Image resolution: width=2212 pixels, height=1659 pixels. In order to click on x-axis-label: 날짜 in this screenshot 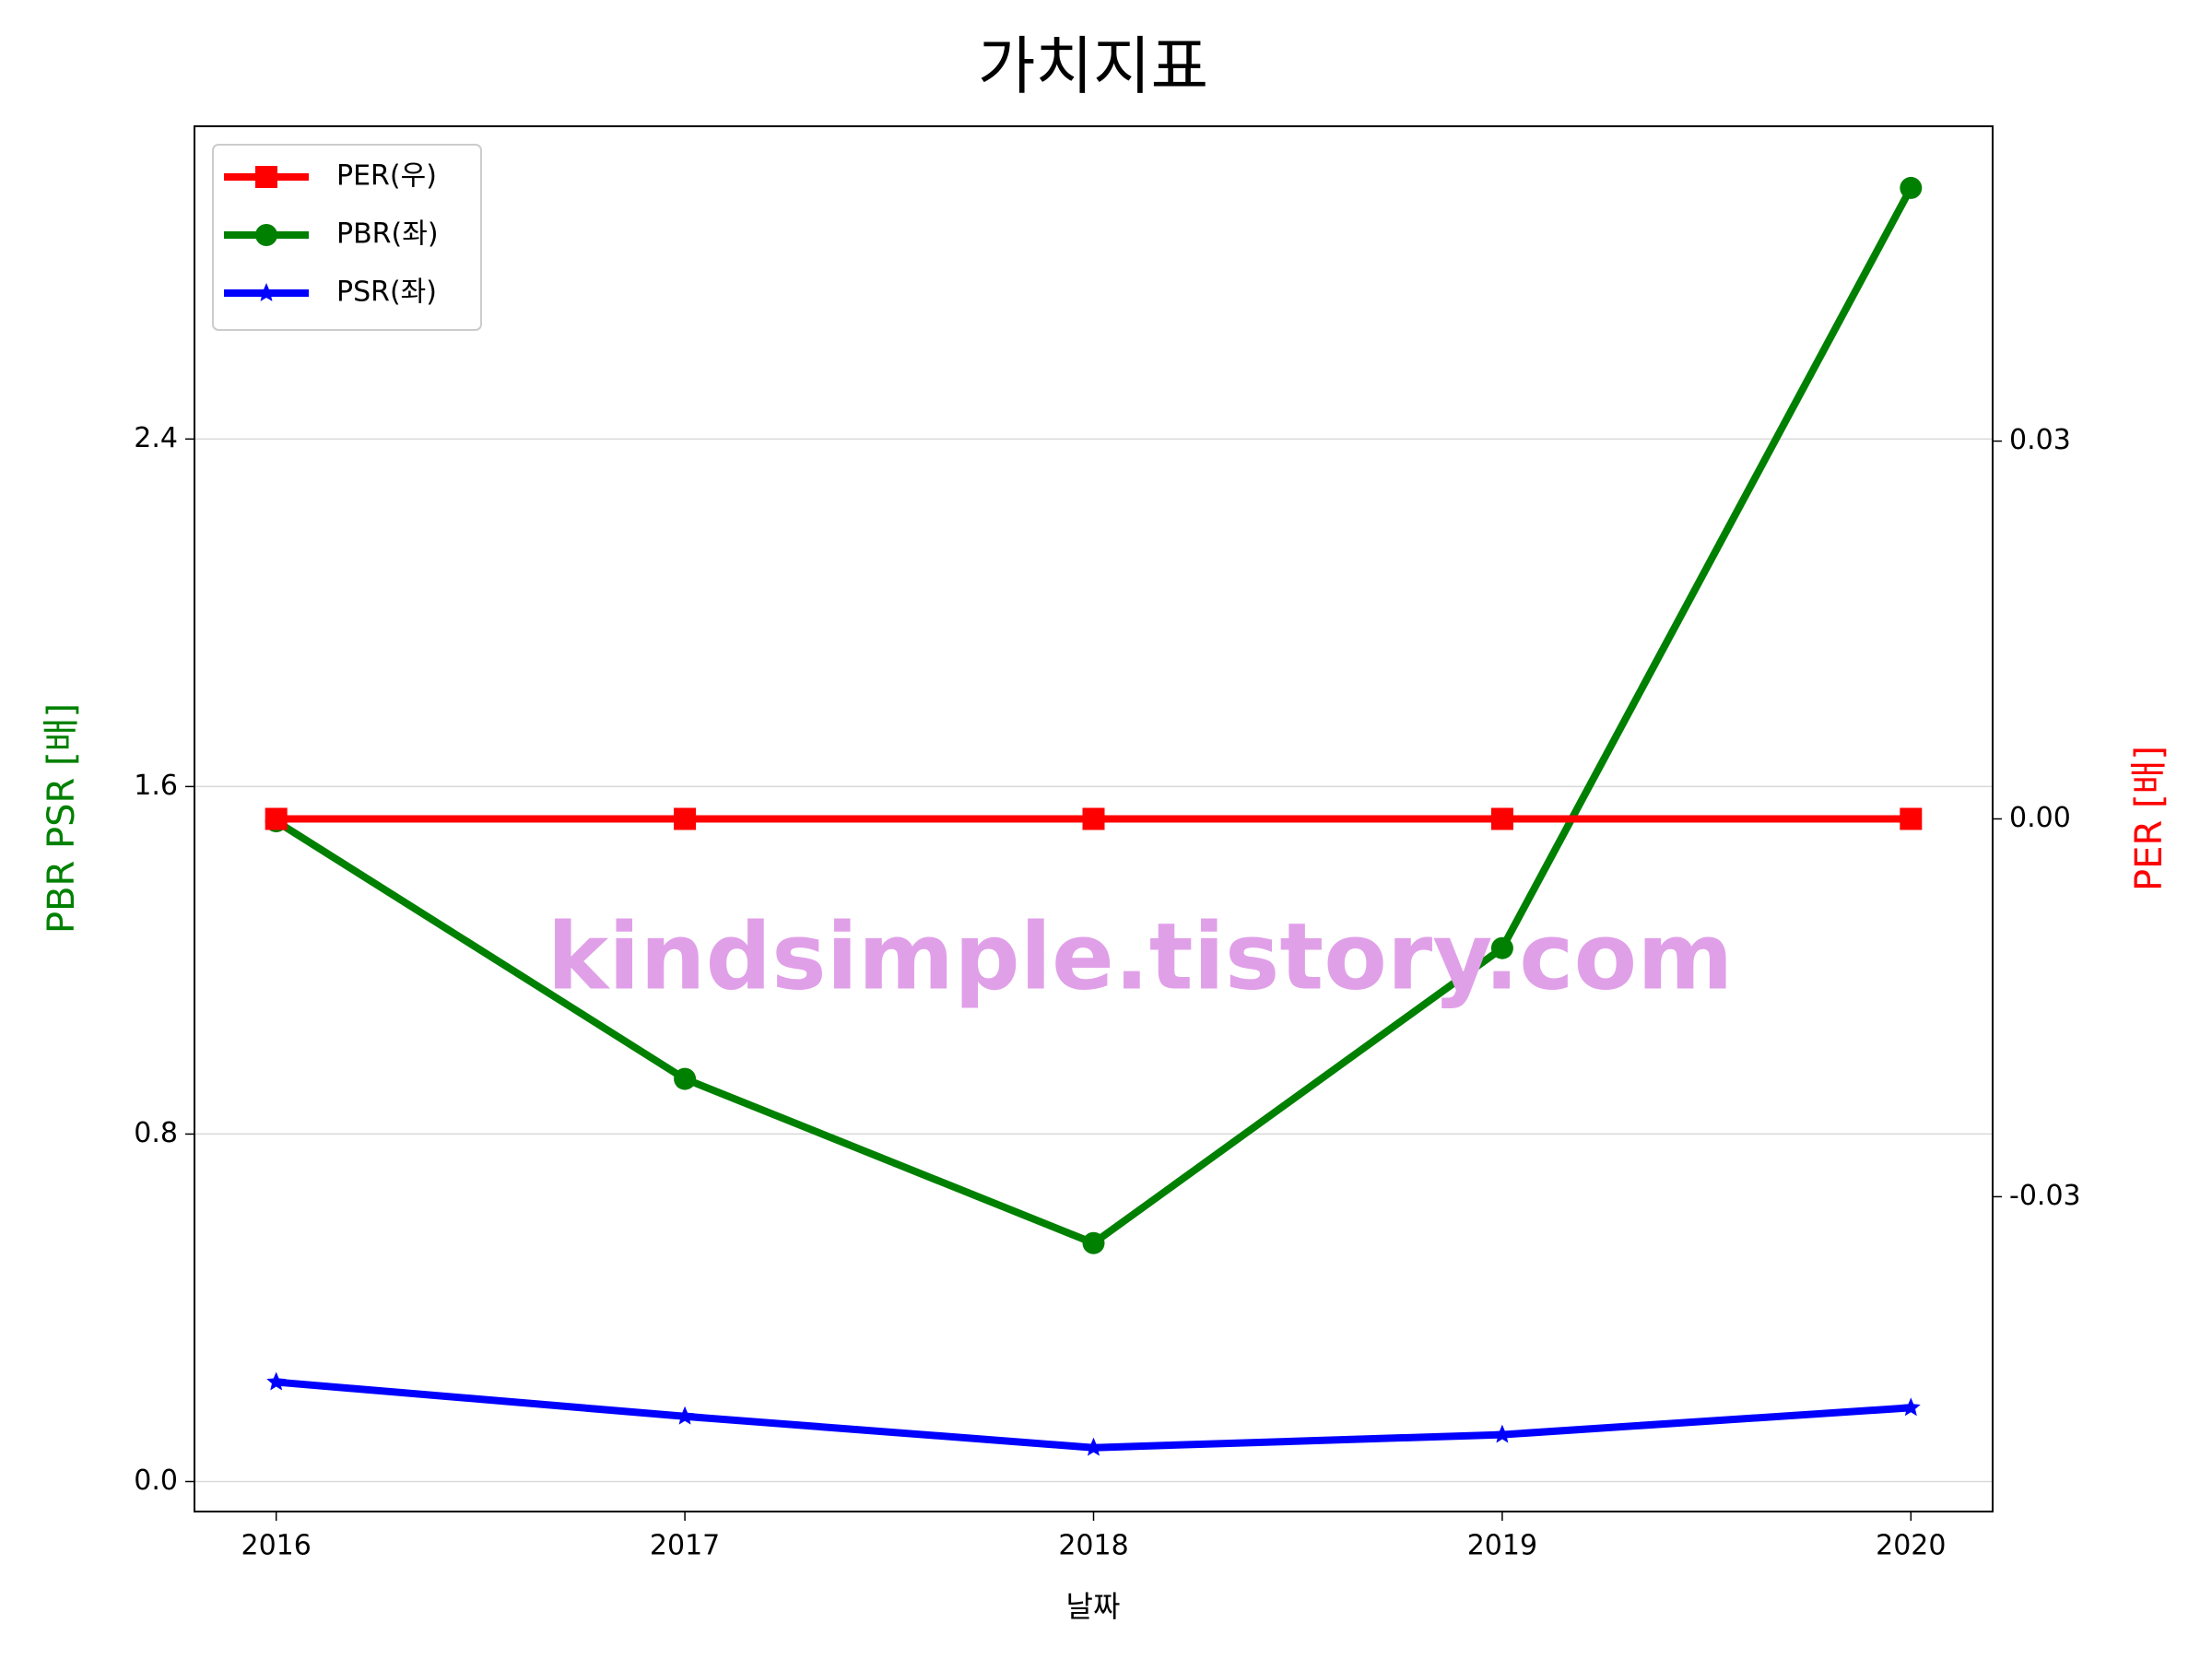, I will do `click(1093, 1606)`.